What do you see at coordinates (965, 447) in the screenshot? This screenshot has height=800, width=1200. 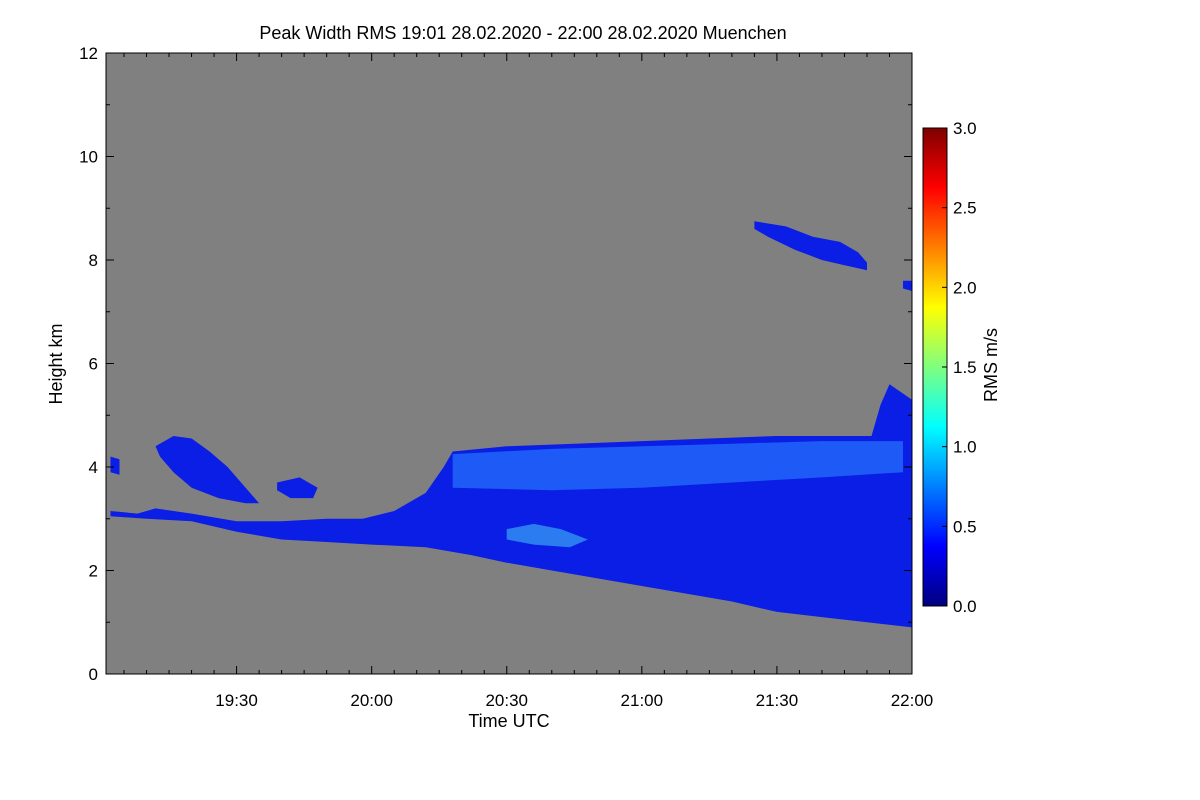 I see `colorbar-tick-label: 1.0` at bounding box center [965, 447].